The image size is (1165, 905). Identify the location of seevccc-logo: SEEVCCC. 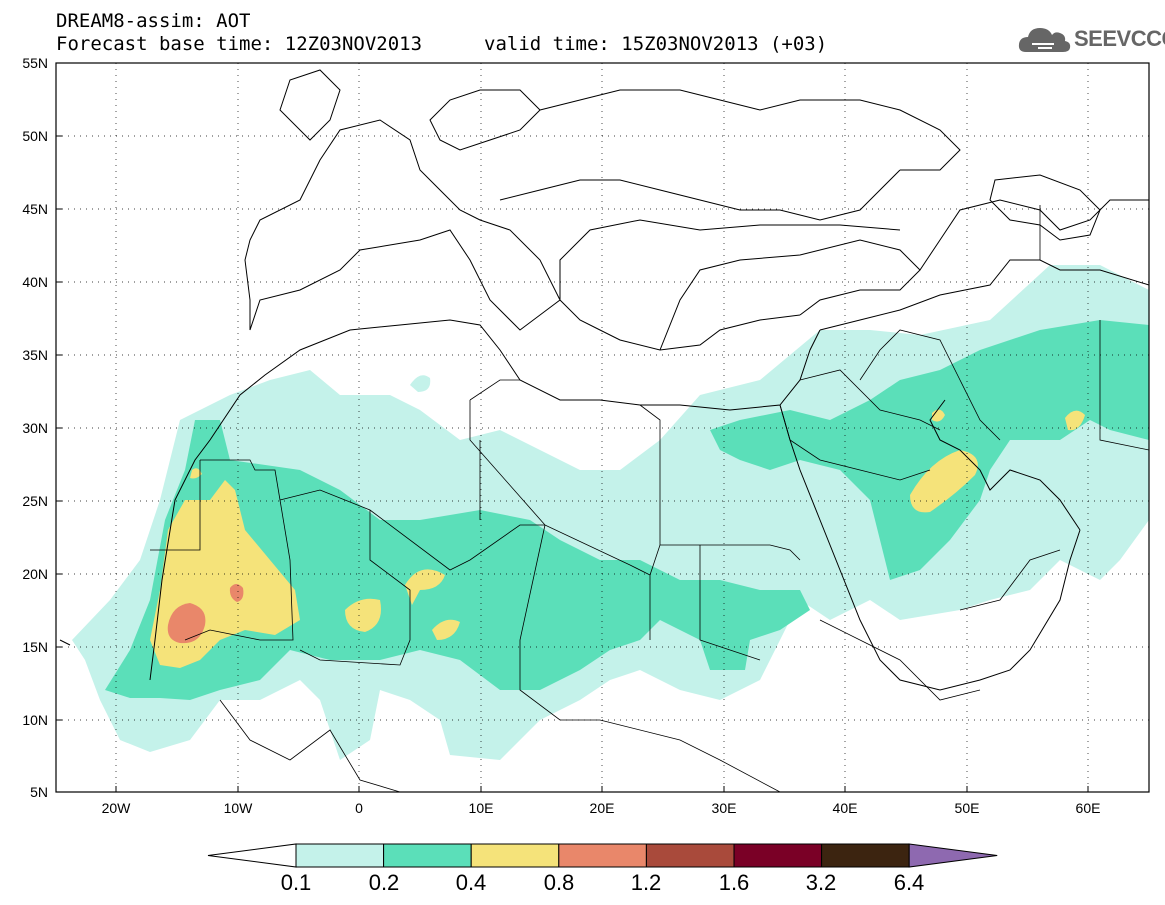
(1091, 39).